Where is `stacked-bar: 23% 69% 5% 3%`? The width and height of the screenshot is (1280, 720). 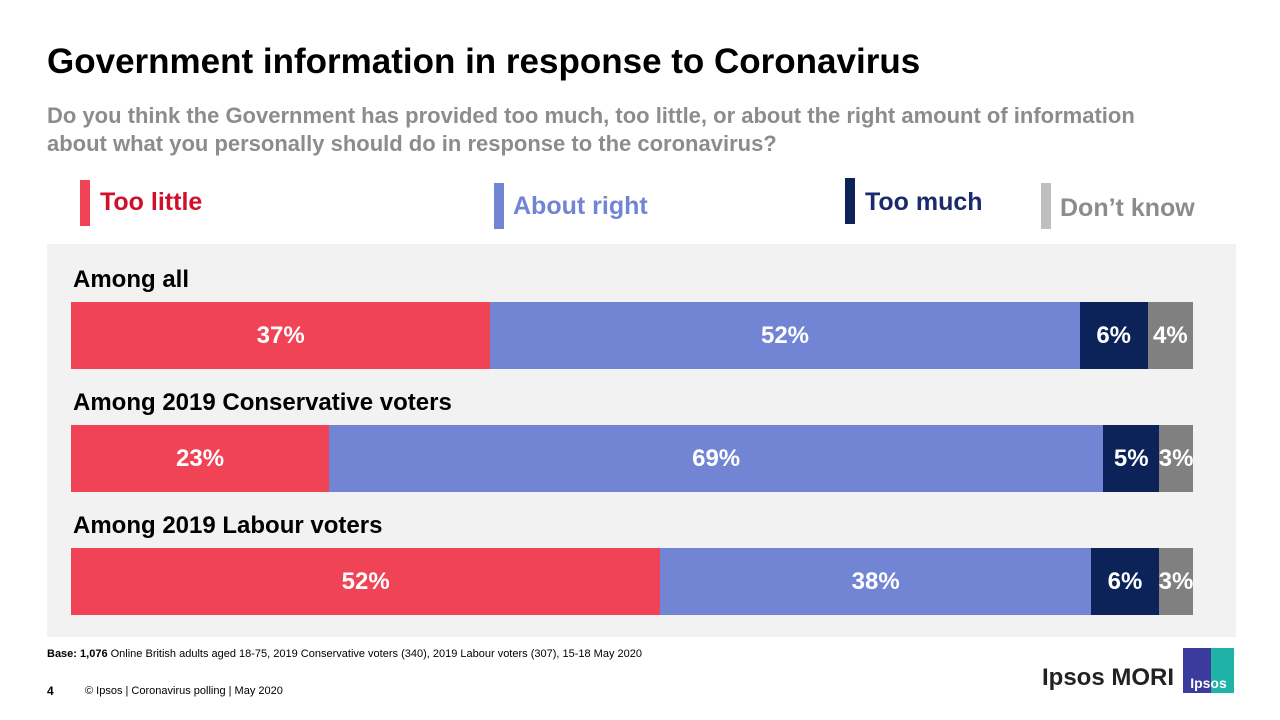 stacked-bar: 23% 69% 5% 3% is located at coordinates (632, 458).